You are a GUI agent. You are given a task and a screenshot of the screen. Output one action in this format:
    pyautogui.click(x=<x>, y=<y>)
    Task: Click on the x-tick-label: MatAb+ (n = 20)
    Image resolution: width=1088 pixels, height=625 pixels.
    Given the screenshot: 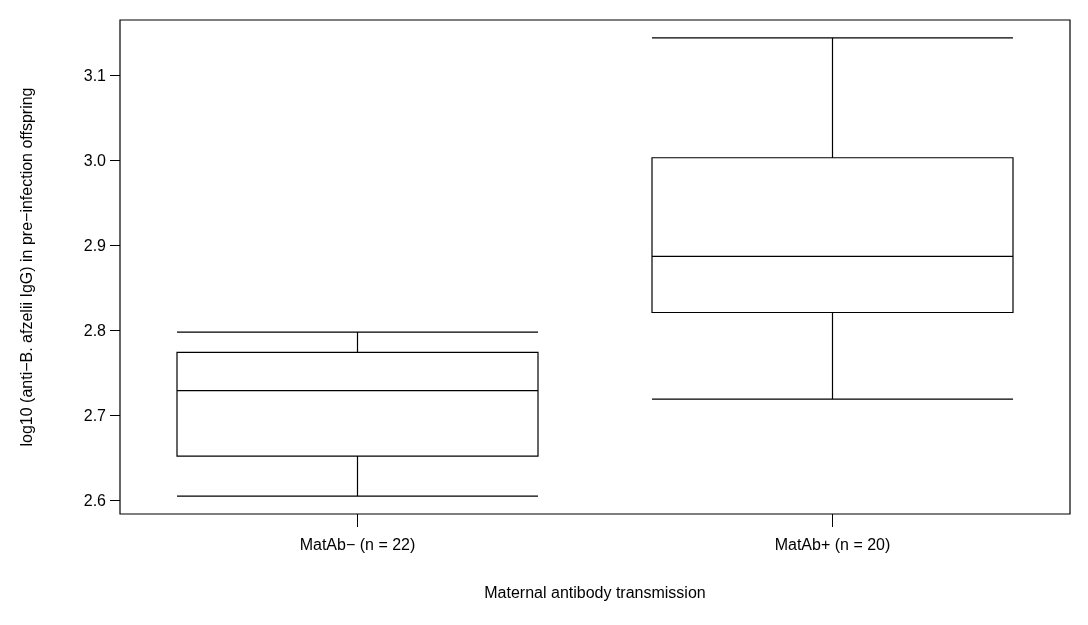 What is the action you would take?
    pyautogui.click(x=832, y=544)
    